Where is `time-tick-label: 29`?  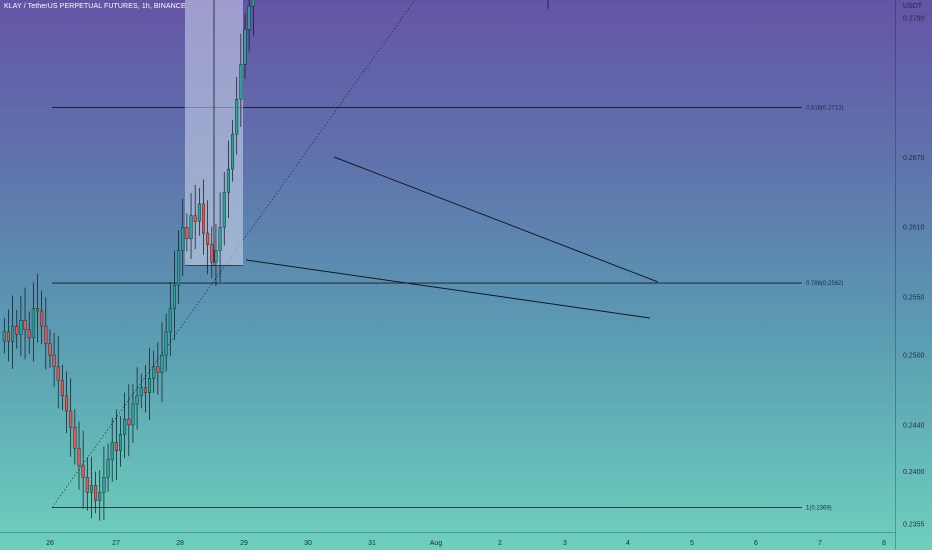
time-tick-label: 29 is located at coordinates (244, 543).